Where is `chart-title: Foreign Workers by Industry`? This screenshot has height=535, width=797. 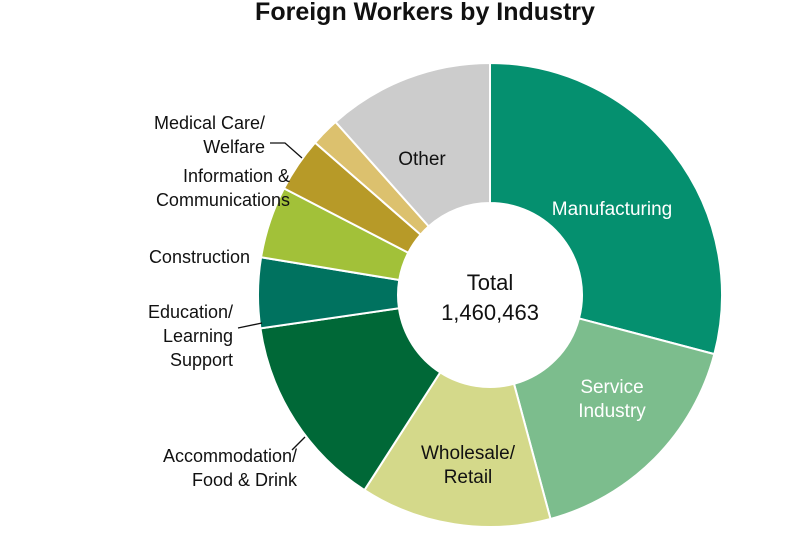 chart-title: Foreign Workers by Industry is located at coordinates (425, 13).